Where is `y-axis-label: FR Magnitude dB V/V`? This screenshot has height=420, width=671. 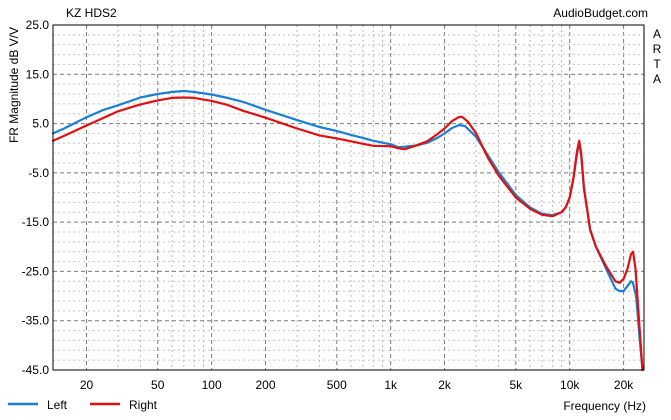
y-axis-label: FR Magnitude dB V/V is located at coordinates (14, 85).